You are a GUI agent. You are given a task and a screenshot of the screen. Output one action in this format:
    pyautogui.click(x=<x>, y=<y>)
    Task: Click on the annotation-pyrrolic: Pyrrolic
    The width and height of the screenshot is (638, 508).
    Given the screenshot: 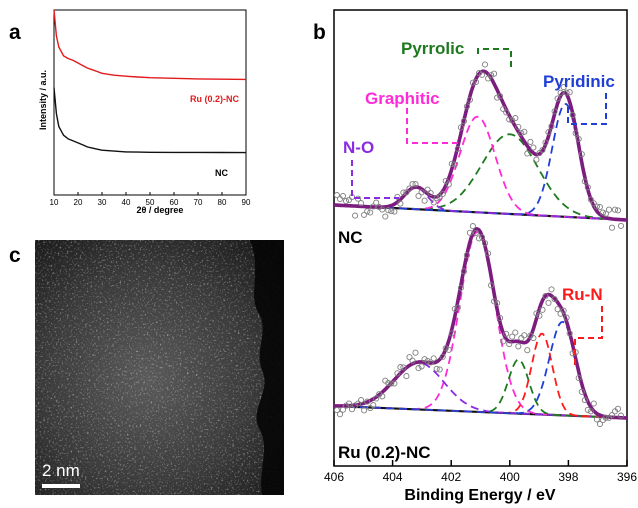 What is the action you would take?
    pyautogui.click(x=432, y=48)
    